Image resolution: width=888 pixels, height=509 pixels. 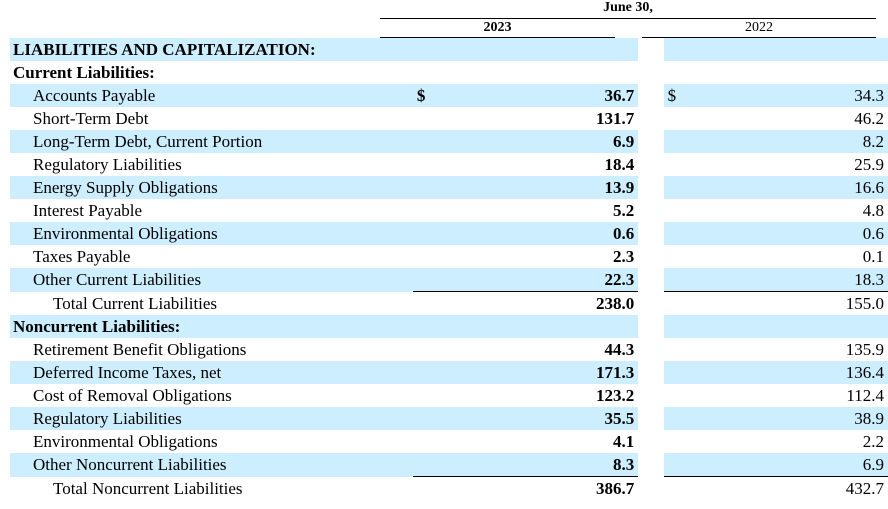 I want to click on value-2023: 4.1, so click(x=623, y=441).